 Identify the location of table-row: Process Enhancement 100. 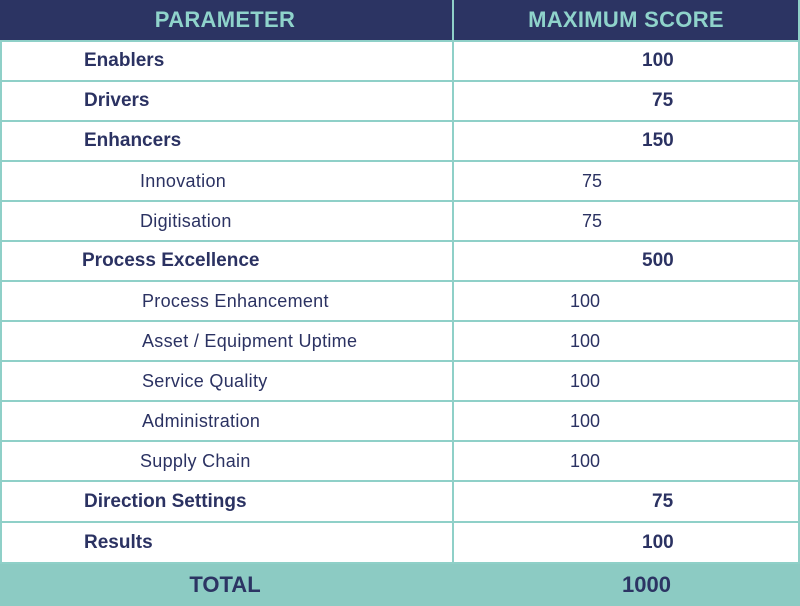
(400, 302).